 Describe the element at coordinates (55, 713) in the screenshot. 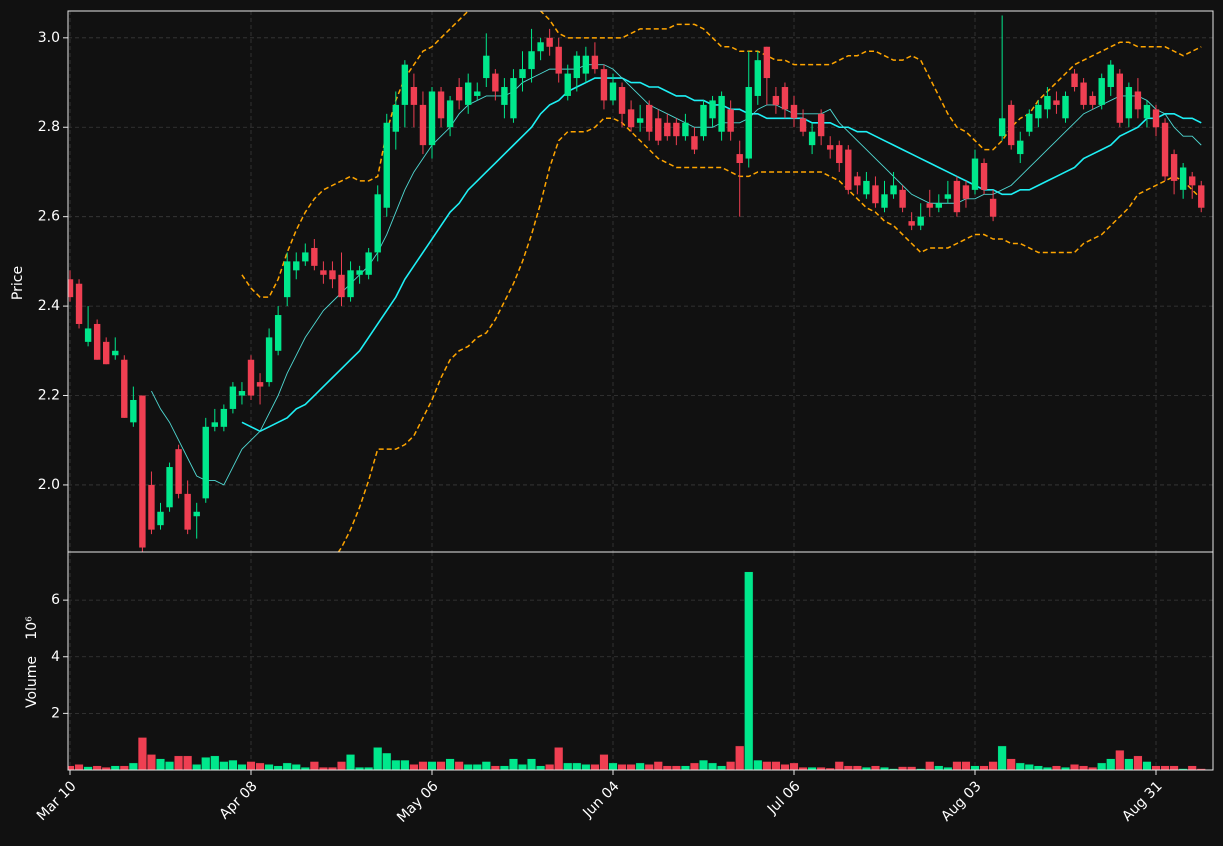

I see `y-tick-label: 2` at that location.